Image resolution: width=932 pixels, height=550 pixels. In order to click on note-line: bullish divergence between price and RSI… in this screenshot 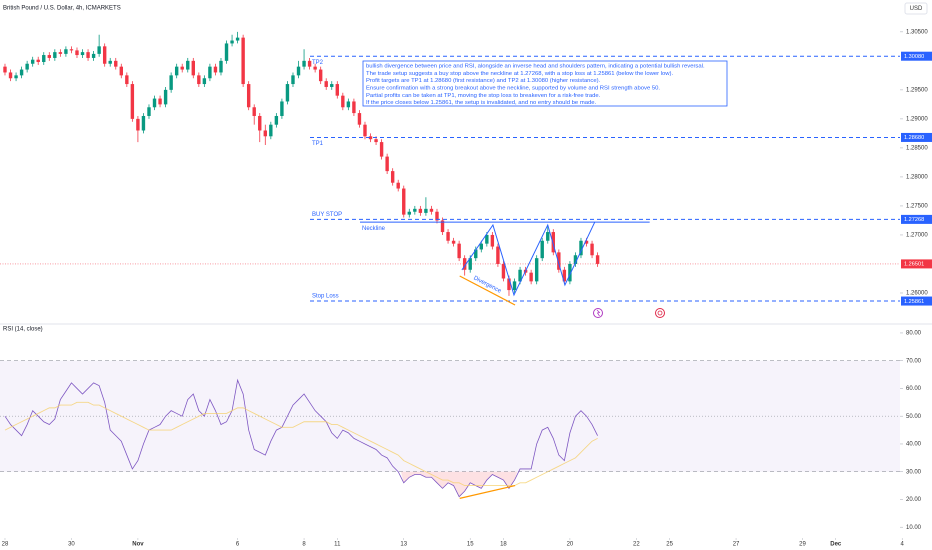, I will do `click(535, 67)`.